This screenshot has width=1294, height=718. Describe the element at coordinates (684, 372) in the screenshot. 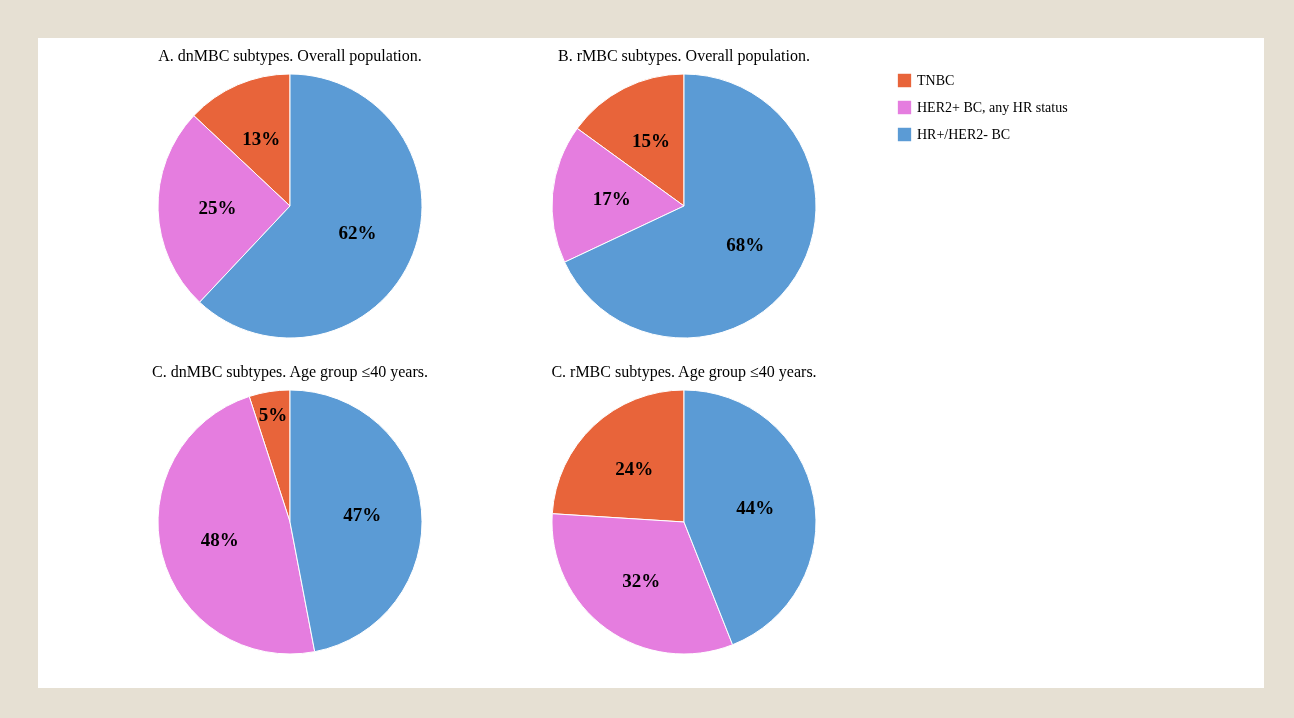

I see `chart-title: C. rMBC subtypes. Age group ≤40 years.` at that location.